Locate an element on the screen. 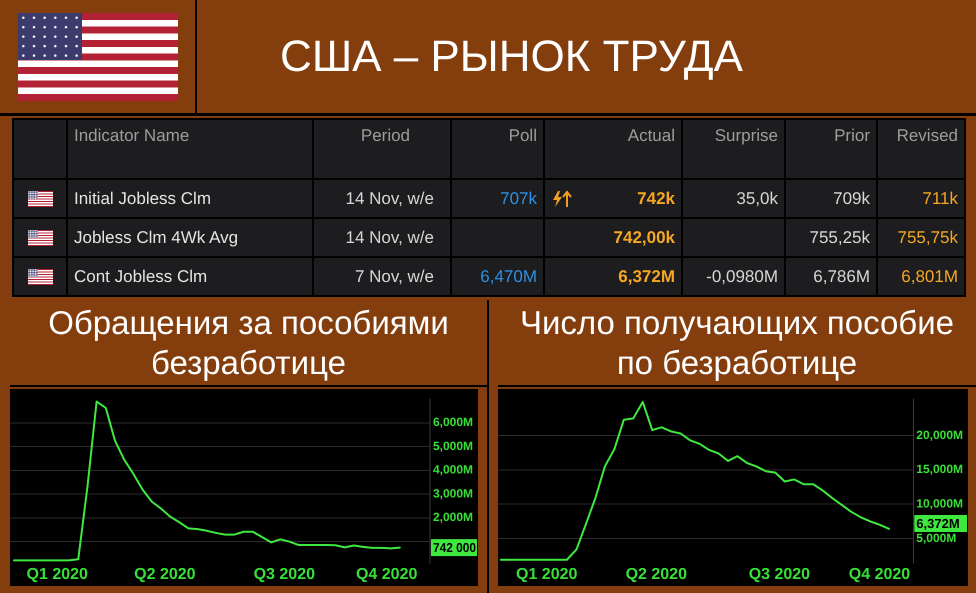 The width and height of the screenshot is (976, 593). text: 35,0k is located at coordinates (757, 198).